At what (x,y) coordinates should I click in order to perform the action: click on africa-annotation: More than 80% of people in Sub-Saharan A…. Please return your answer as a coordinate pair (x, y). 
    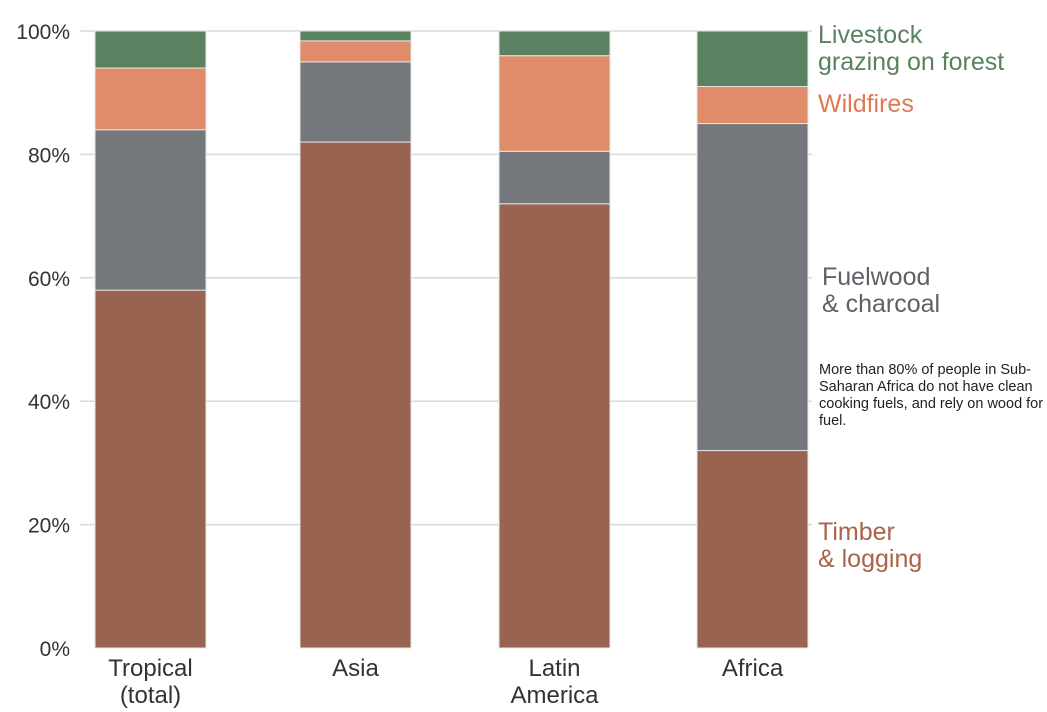
    Looking at the image, I should click on (931, 395).